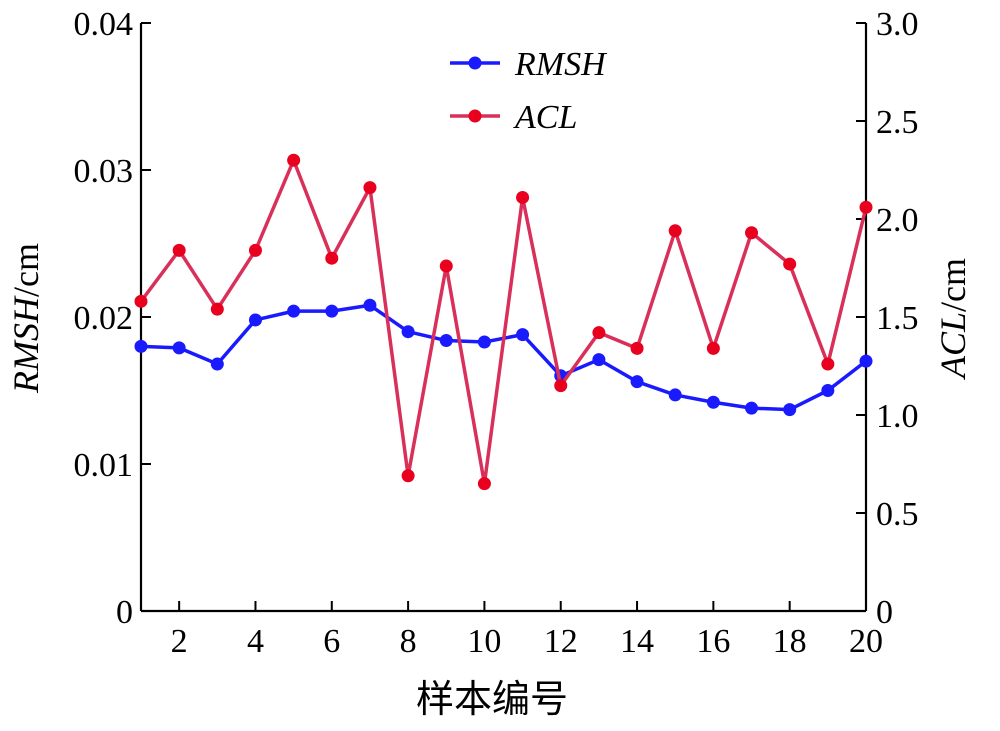  Describe the element at coordinates (529, 91) in the screenshot. I see `legend: RMSH ACL` at that location.